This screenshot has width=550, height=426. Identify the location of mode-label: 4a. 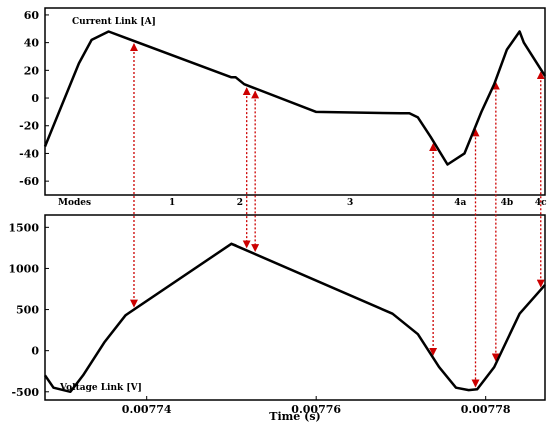
(460, 203).